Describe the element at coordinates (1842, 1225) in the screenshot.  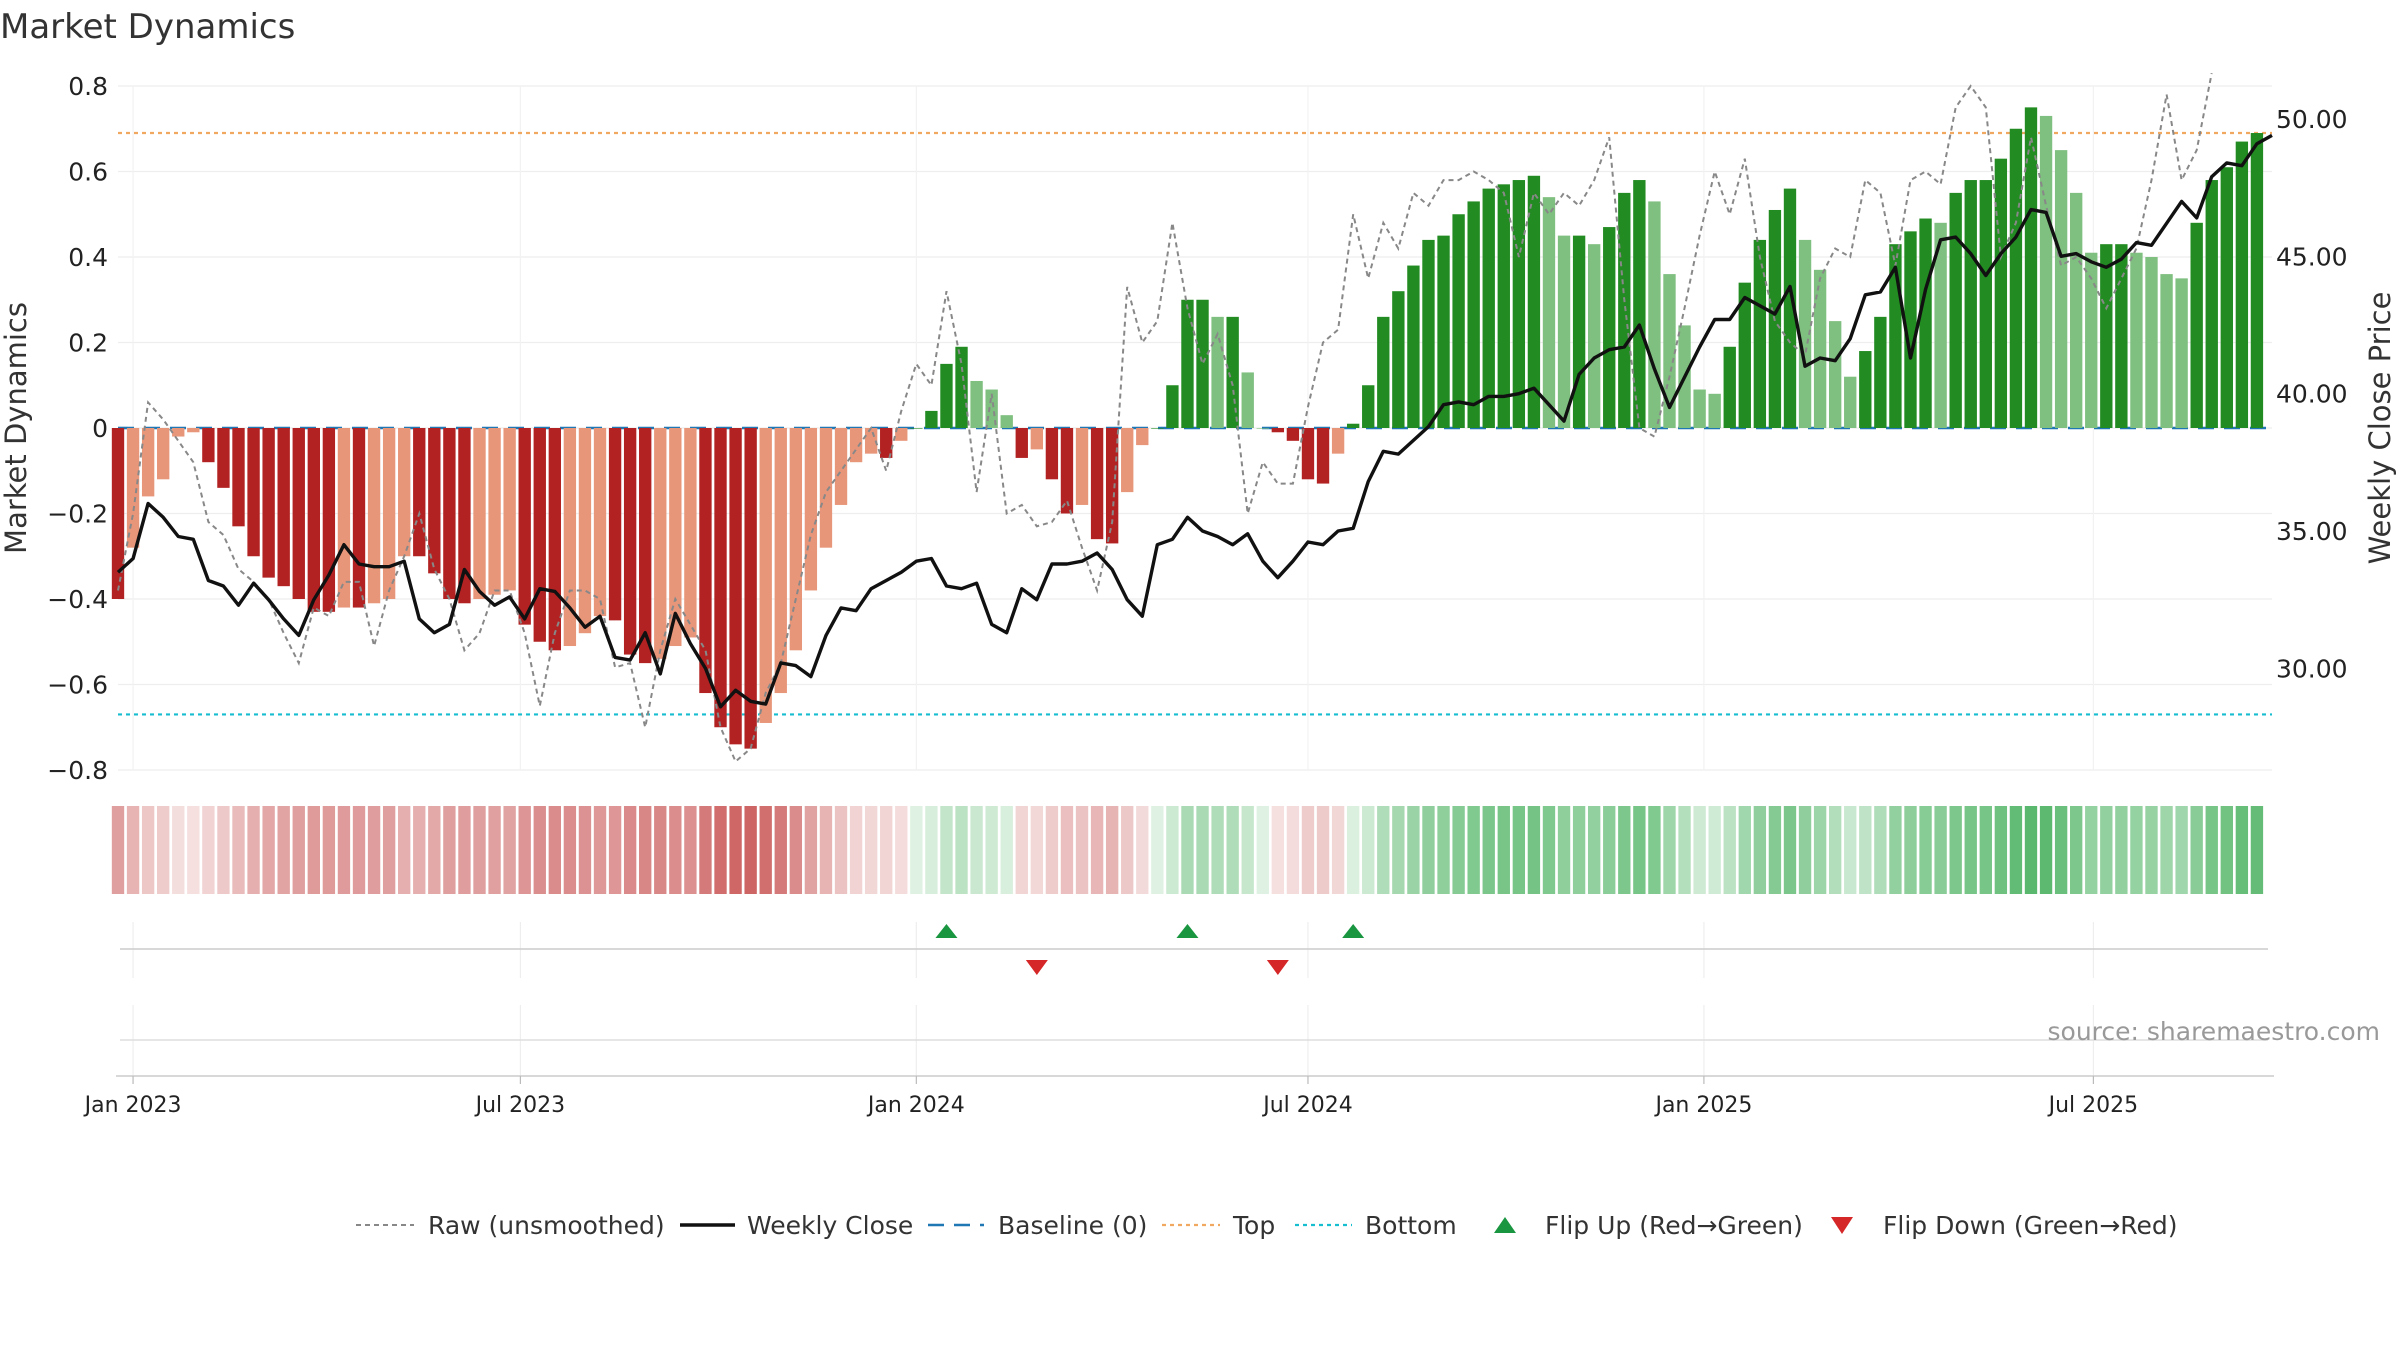
I see `flip-down-legend-swatch` at that location.